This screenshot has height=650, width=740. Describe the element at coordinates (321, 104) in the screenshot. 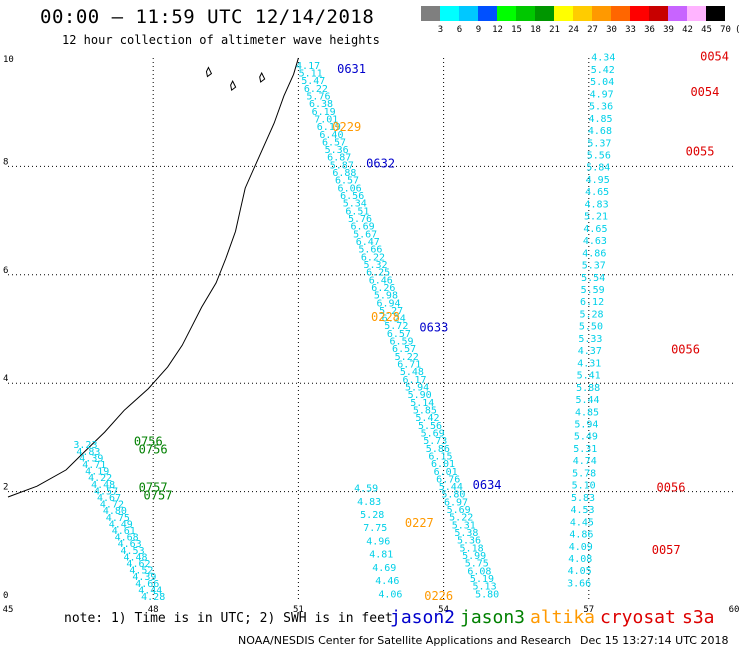

I see `wave-height-value: 6.38` at that location.